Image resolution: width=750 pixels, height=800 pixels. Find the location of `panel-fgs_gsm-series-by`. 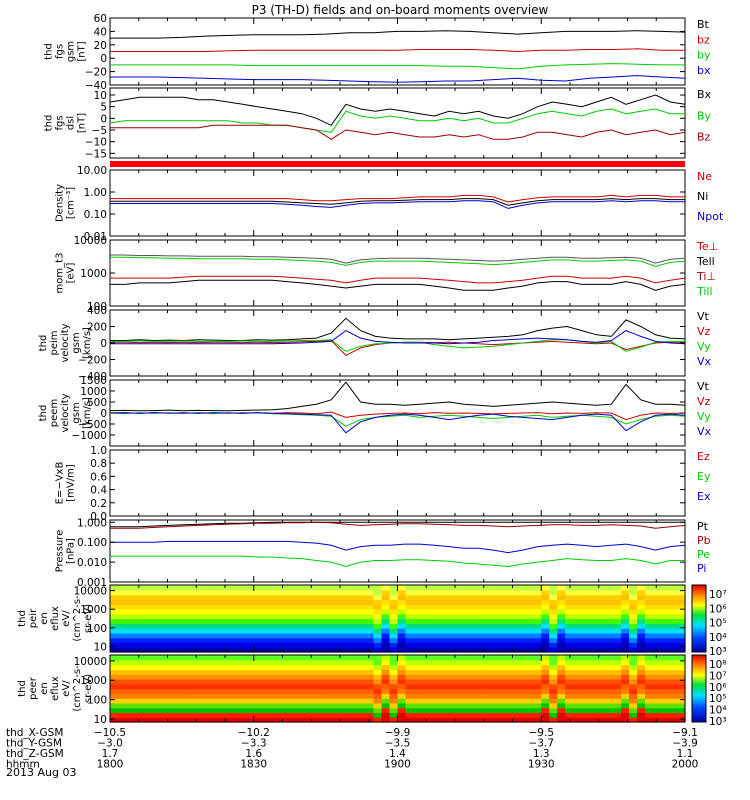

panel-fgs_gsm-series-by is located at coordinates (397, 66).